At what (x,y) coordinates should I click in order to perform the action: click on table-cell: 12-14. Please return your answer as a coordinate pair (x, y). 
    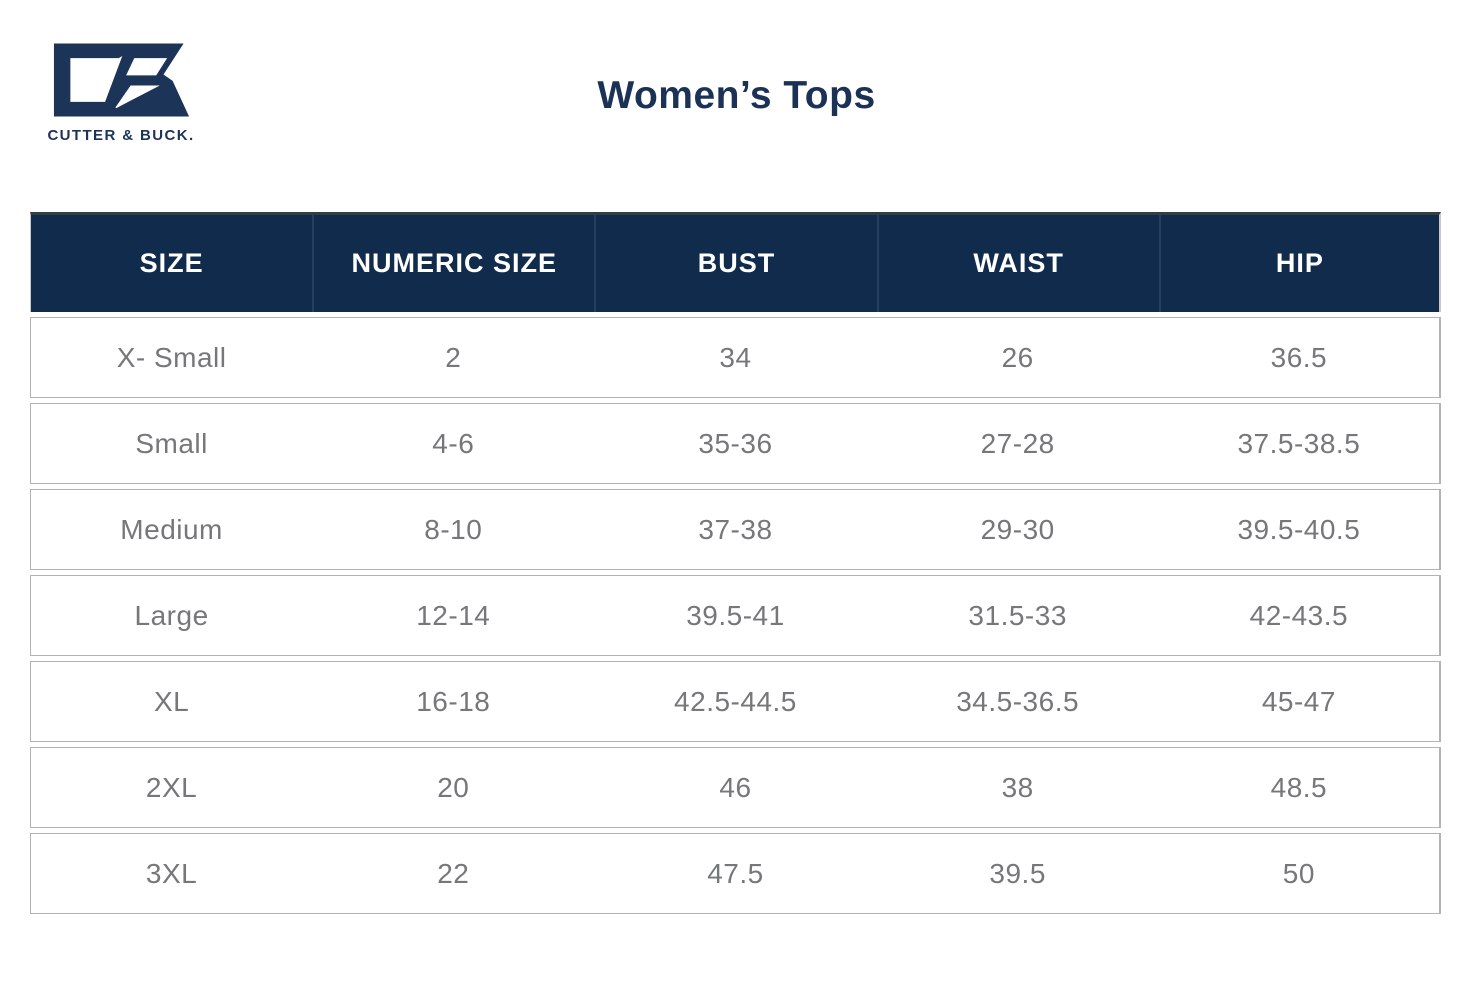
    Looking at the image, I should click on (453, 615).